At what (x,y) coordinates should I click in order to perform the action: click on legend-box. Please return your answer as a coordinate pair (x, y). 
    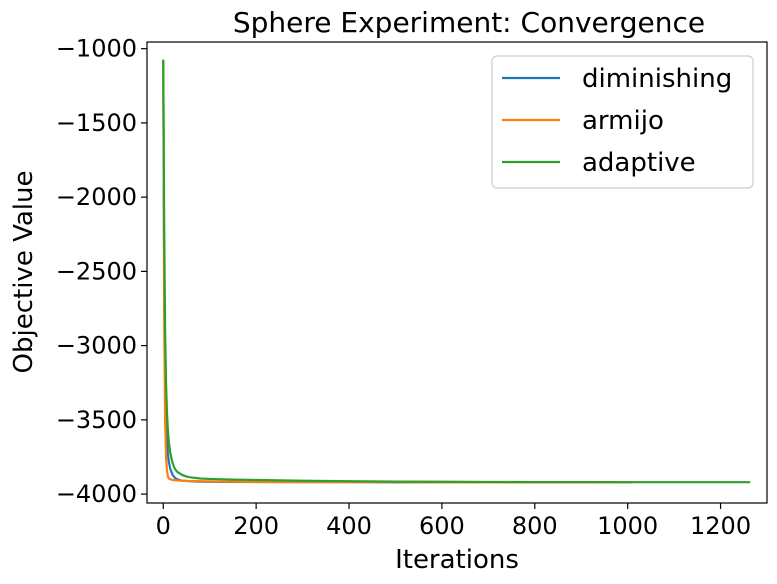
    Looking at the image, I should click on (622, 122).